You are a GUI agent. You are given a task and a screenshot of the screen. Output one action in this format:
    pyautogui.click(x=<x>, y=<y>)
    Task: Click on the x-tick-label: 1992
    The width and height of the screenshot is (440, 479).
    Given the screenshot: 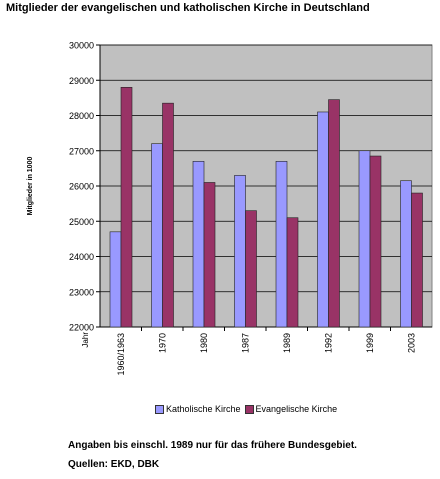 What is the action you would take?
    pyautogui.click(x=328, y=343)
    